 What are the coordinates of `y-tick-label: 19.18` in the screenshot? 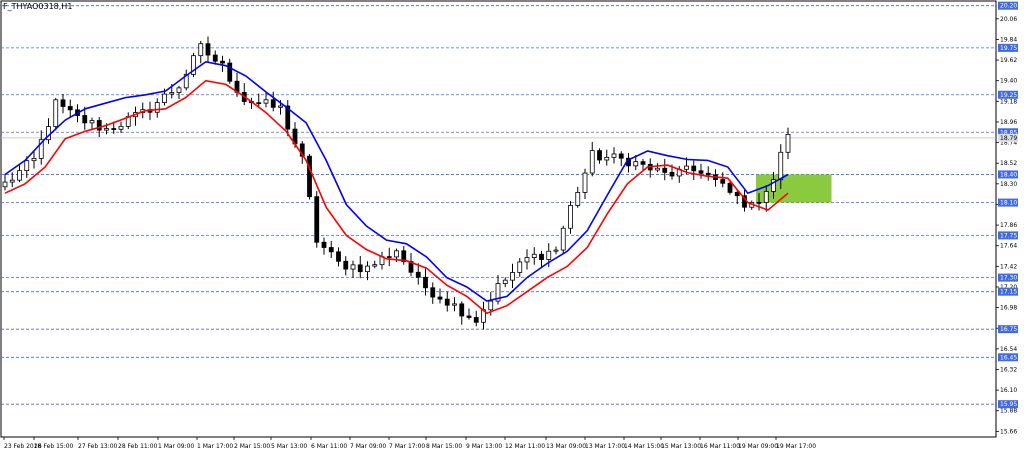 It's located at (1008, 101).